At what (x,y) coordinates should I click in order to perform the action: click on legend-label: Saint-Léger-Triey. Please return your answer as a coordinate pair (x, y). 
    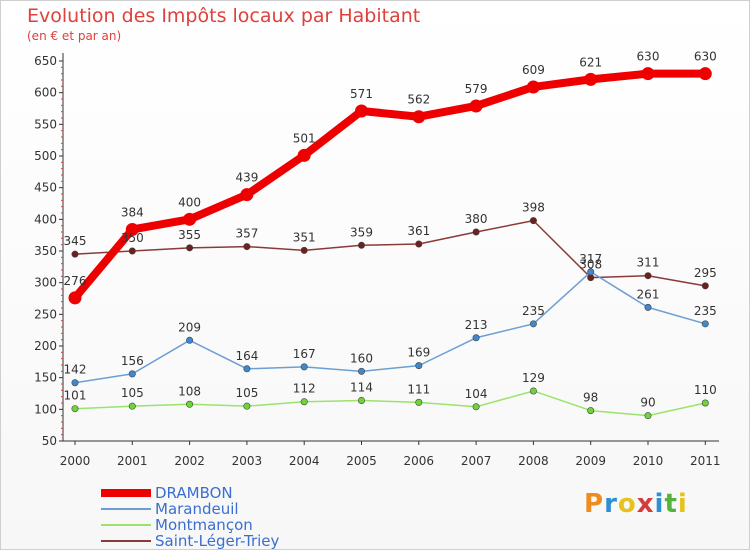
    Looking at the image, I should click on (217, 541).